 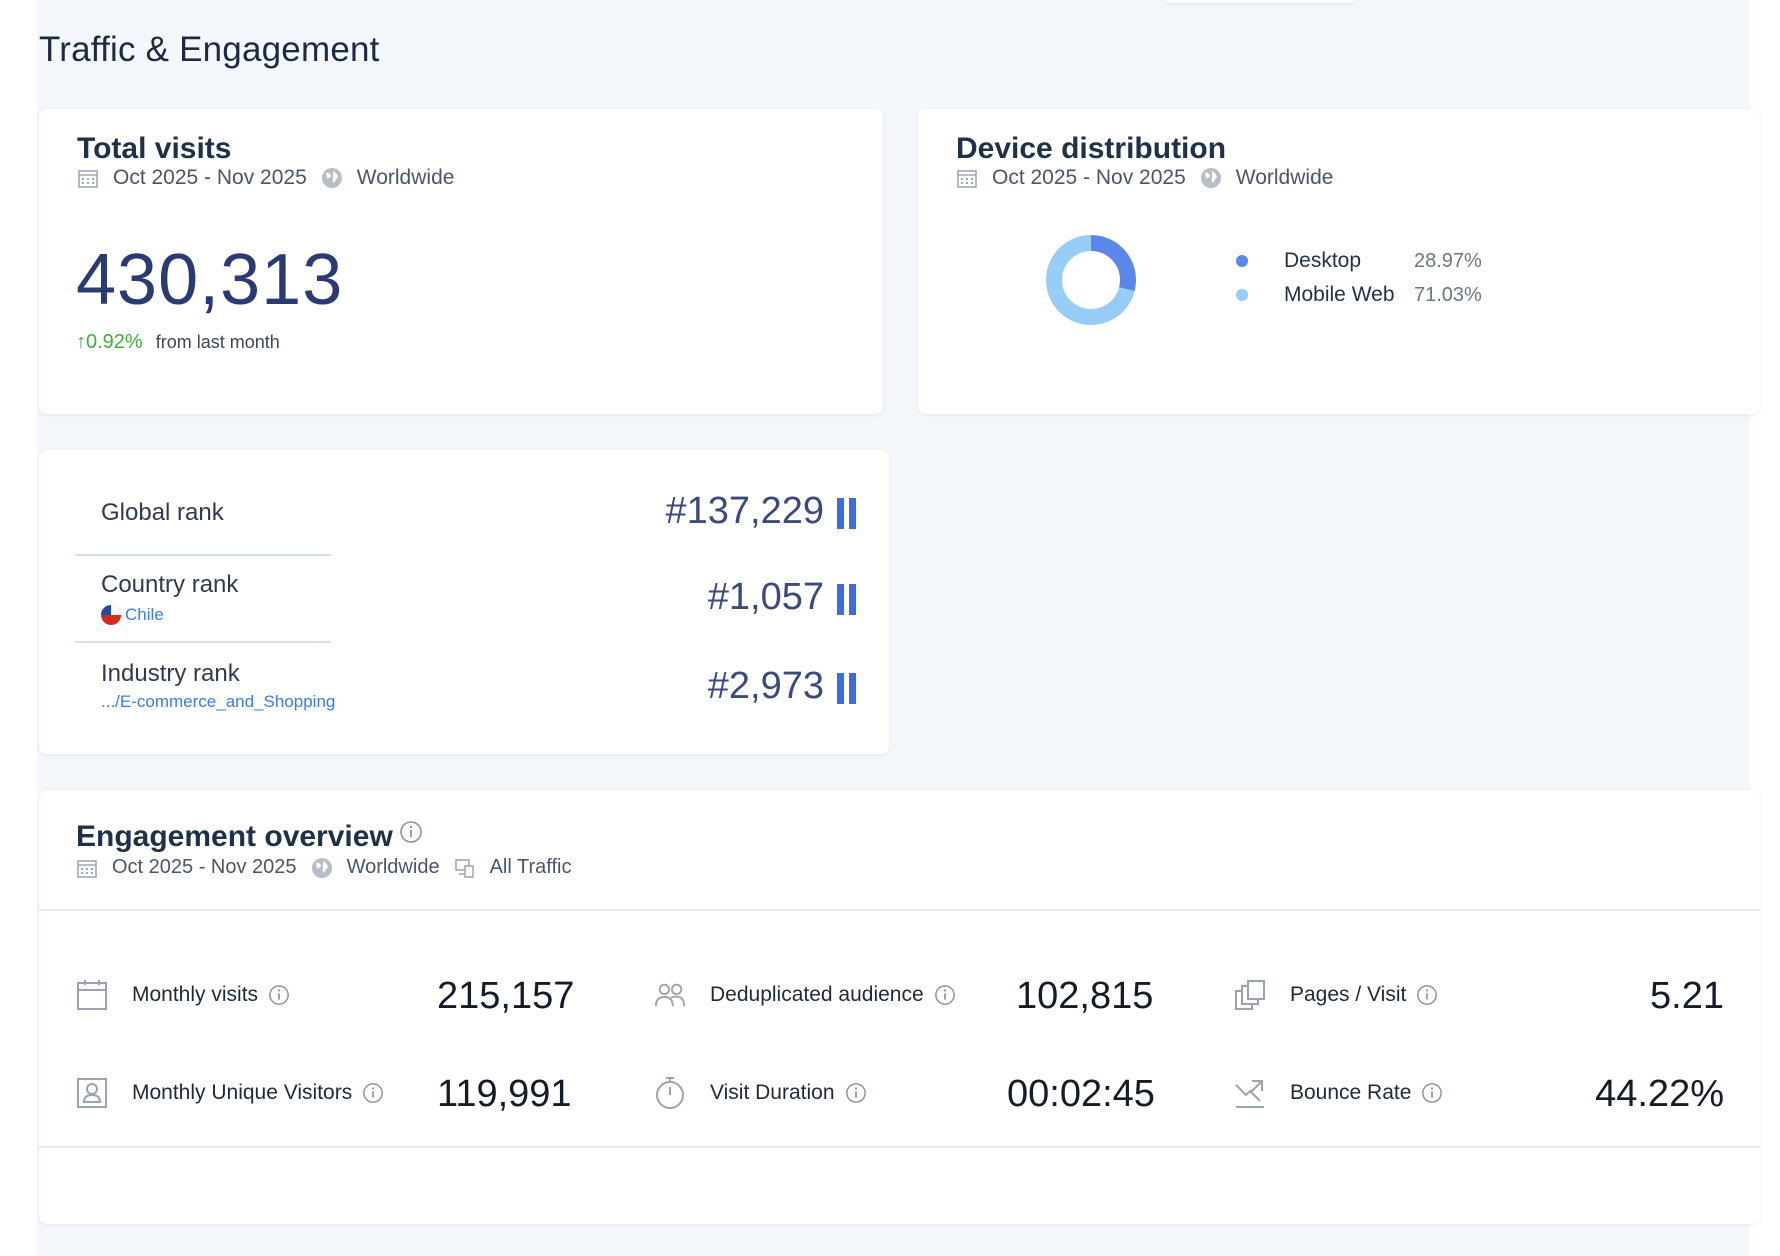 I want to click on global-rank-value: #137,229, so click(x=745, y=511).